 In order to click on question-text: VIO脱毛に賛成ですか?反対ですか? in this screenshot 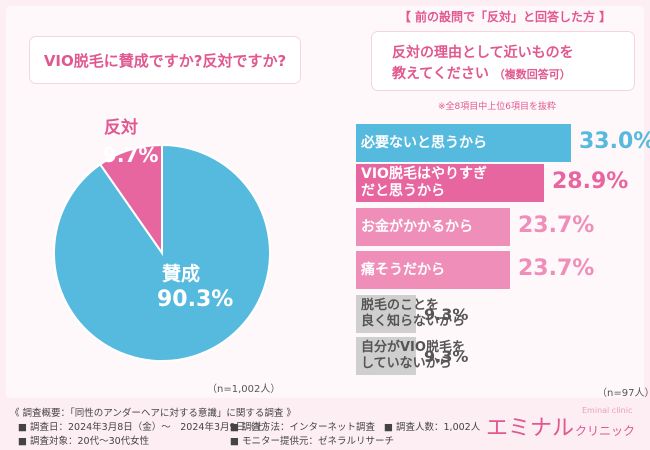, I will do `click(165, 60)`.